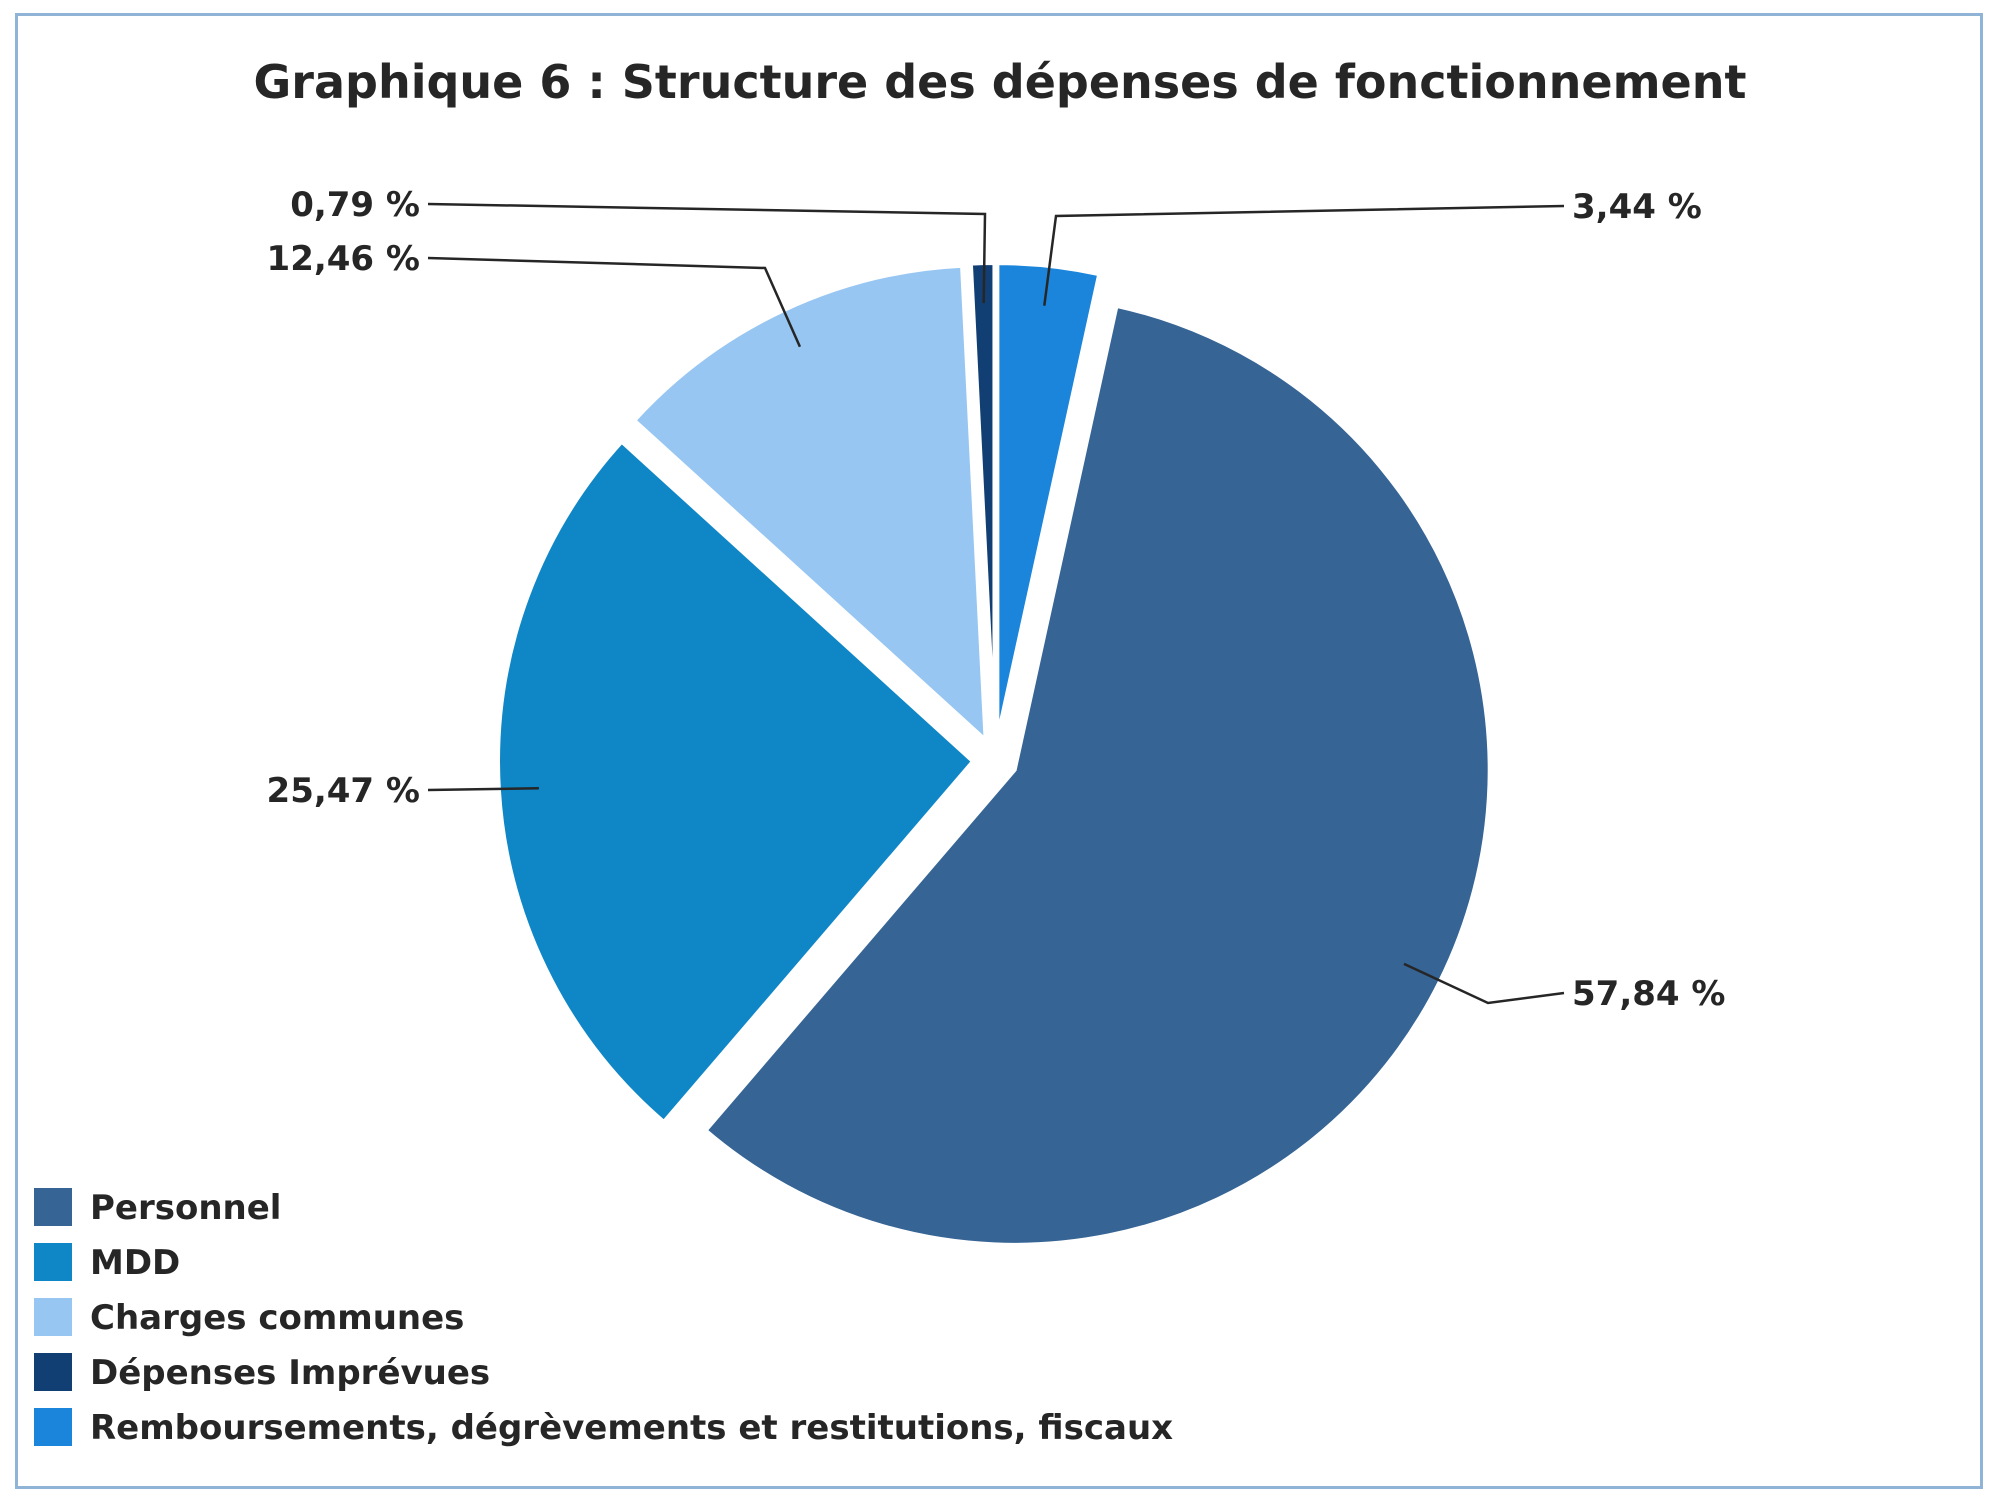 The width and height of the screenshot is (2000, 1512). I want to click on leader-line-charges-communes, so click(614, 302).